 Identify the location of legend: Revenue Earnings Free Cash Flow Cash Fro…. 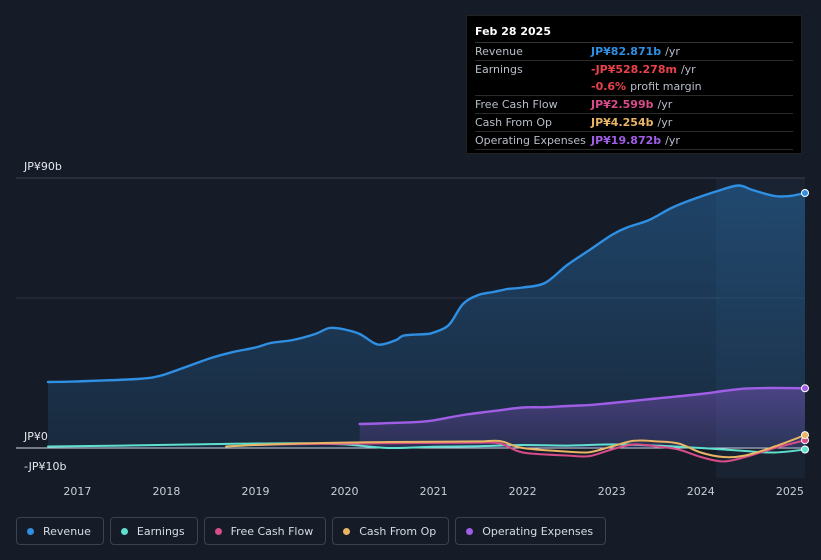
(311, 531).